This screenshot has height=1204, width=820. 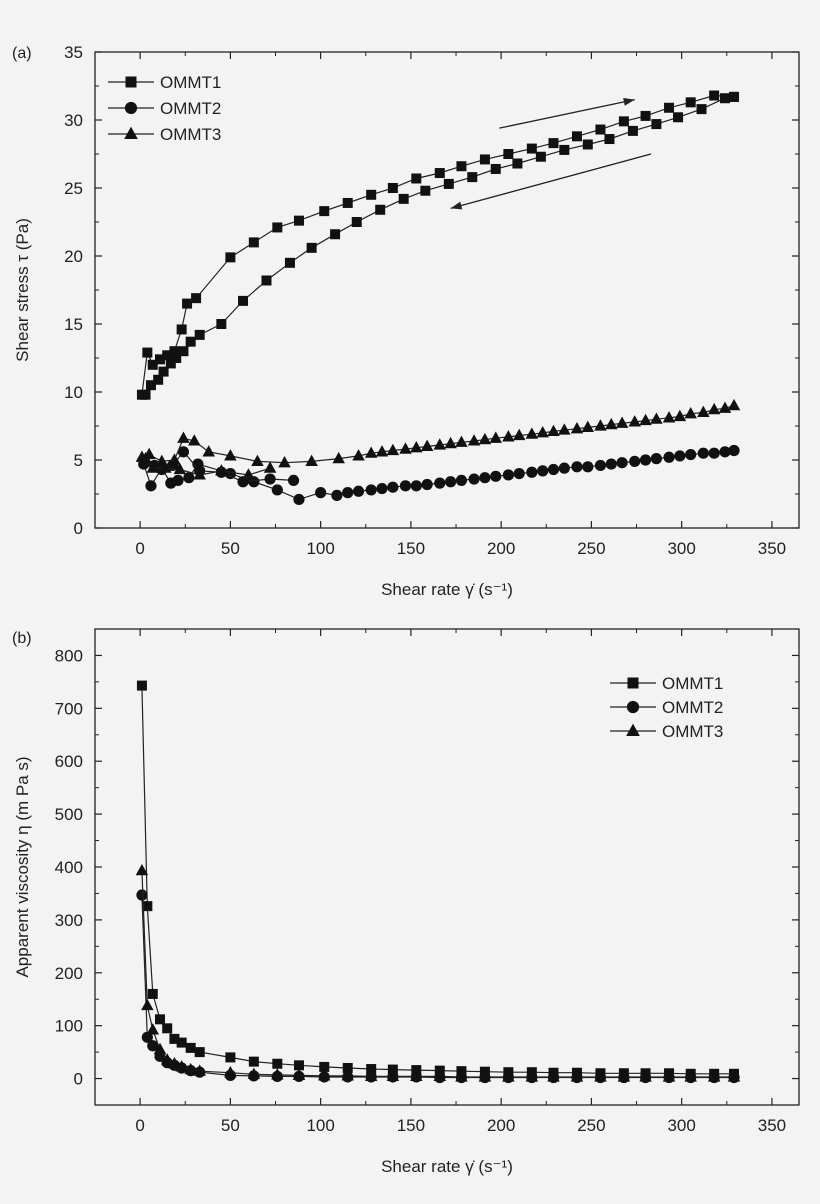 What do you see at coordinates (411, 548) in the screenshot?
I see `x-tick-label: 150` at bounding box center [411, 548].